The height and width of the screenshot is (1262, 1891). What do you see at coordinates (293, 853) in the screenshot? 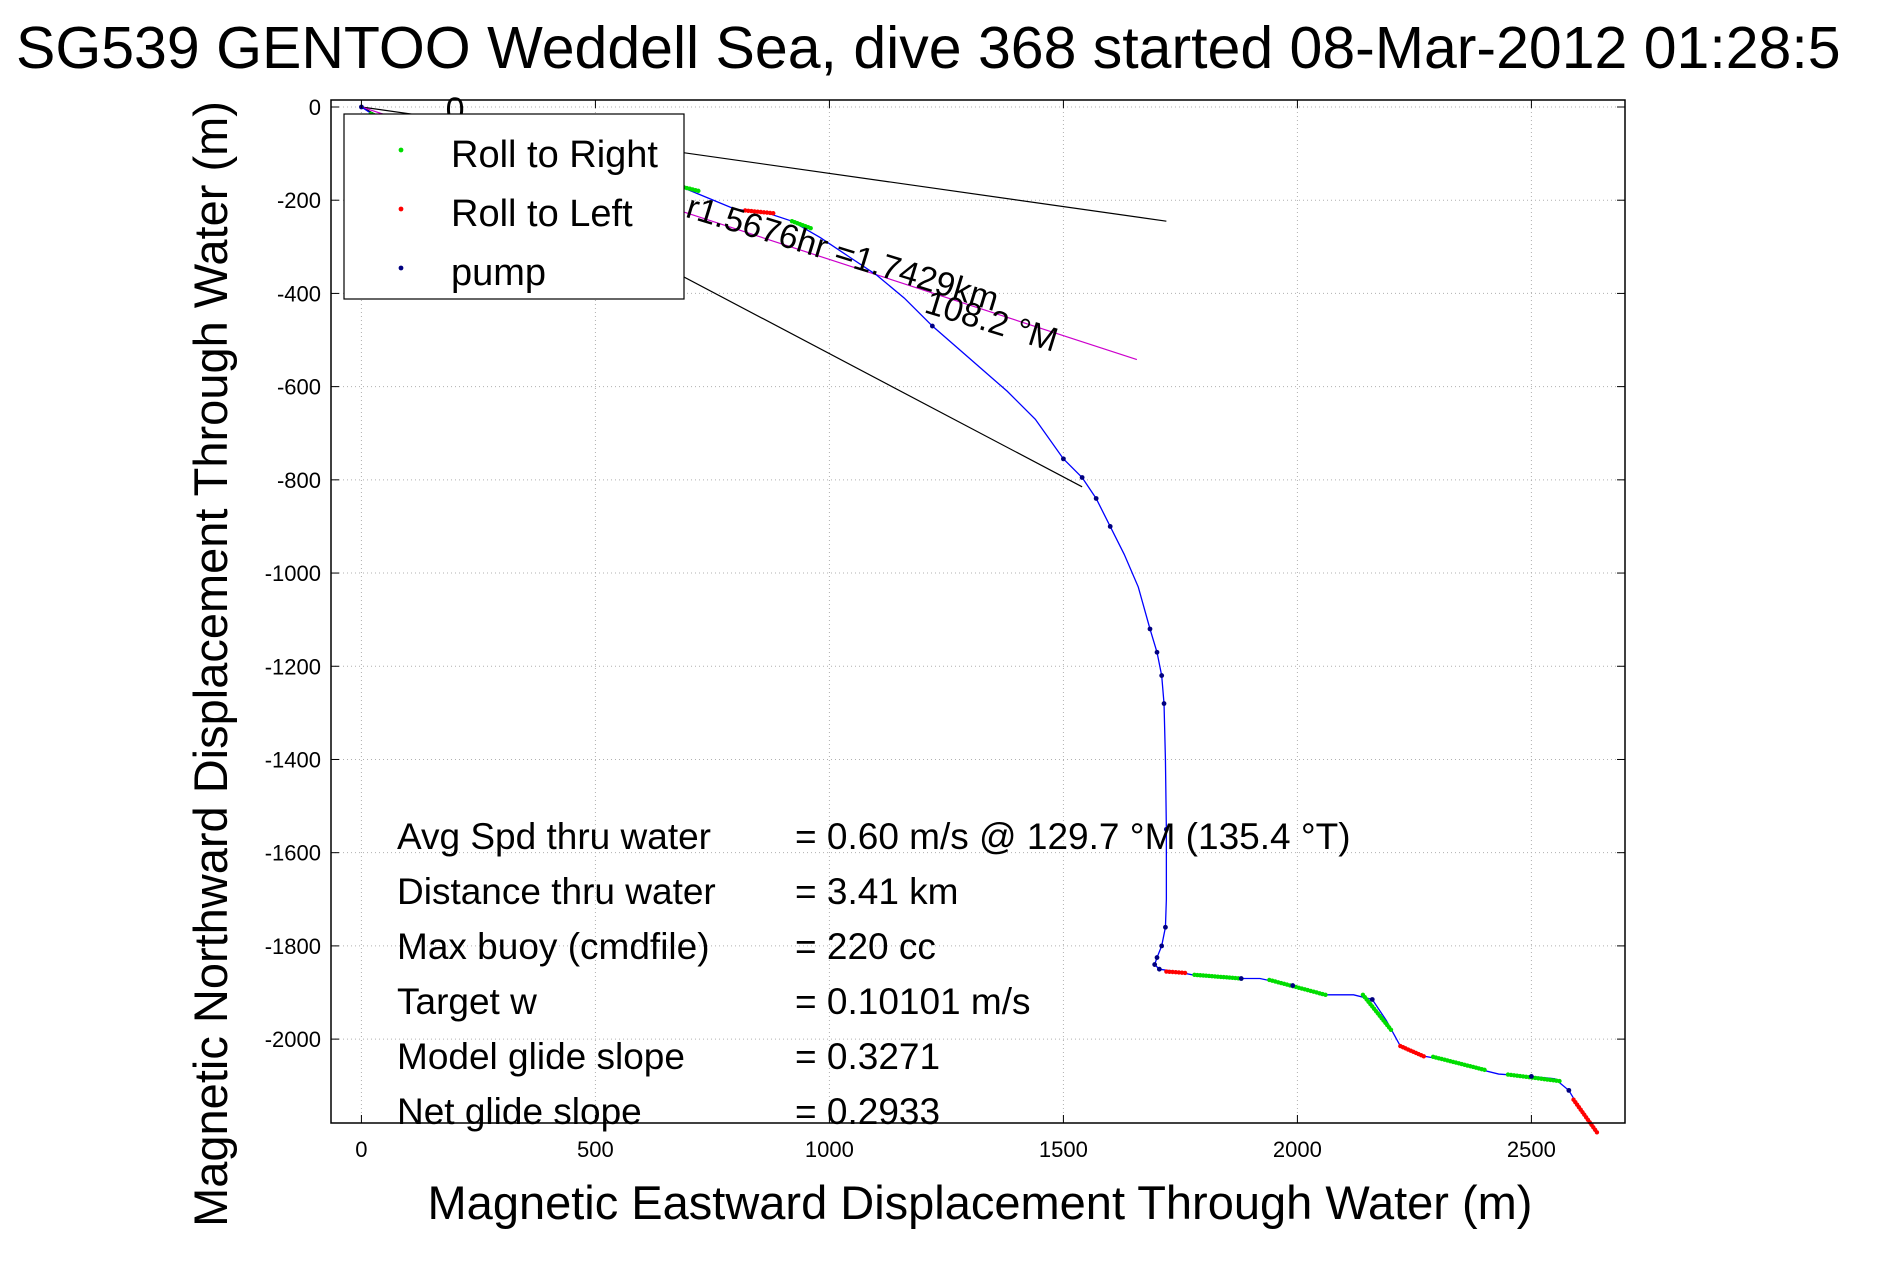
I see `y-tick-label: -1600` at bounding box center [293, 853].